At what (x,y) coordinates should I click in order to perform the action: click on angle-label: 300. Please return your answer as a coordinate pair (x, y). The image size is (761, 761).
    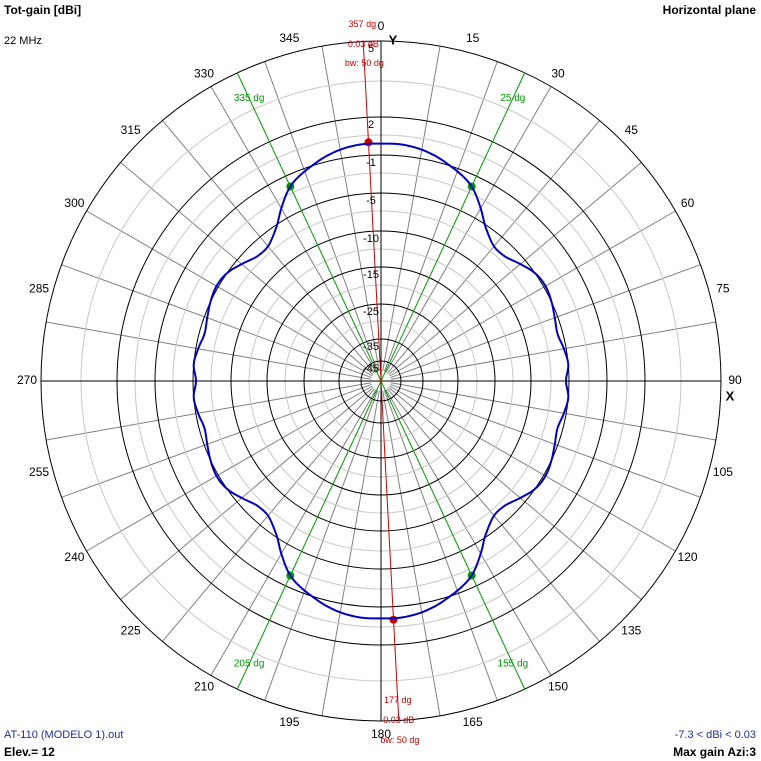
    Looking at the image, I should click on (74, 203).